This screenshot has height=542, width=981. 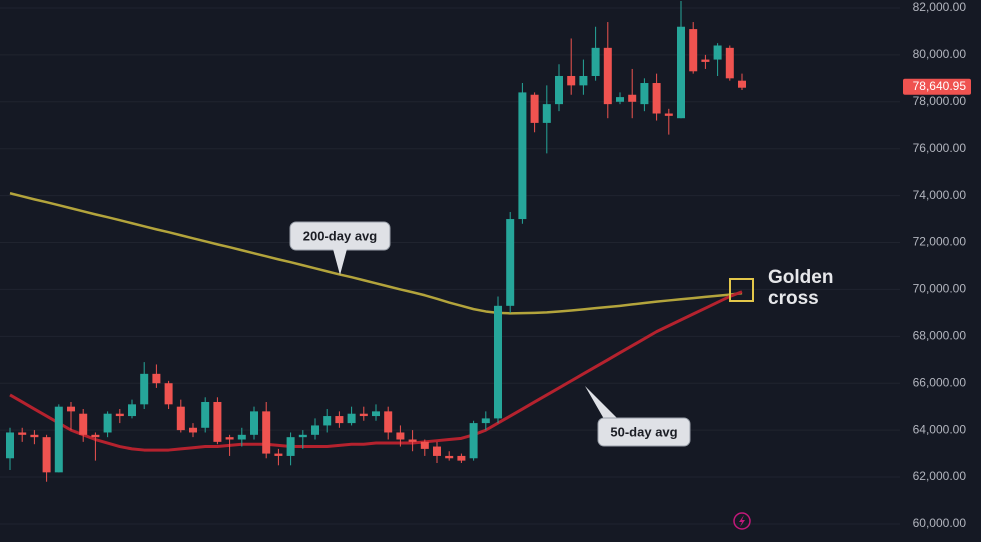 I want to click on legend-label: 200-day avg, so click(x=340, y=235).